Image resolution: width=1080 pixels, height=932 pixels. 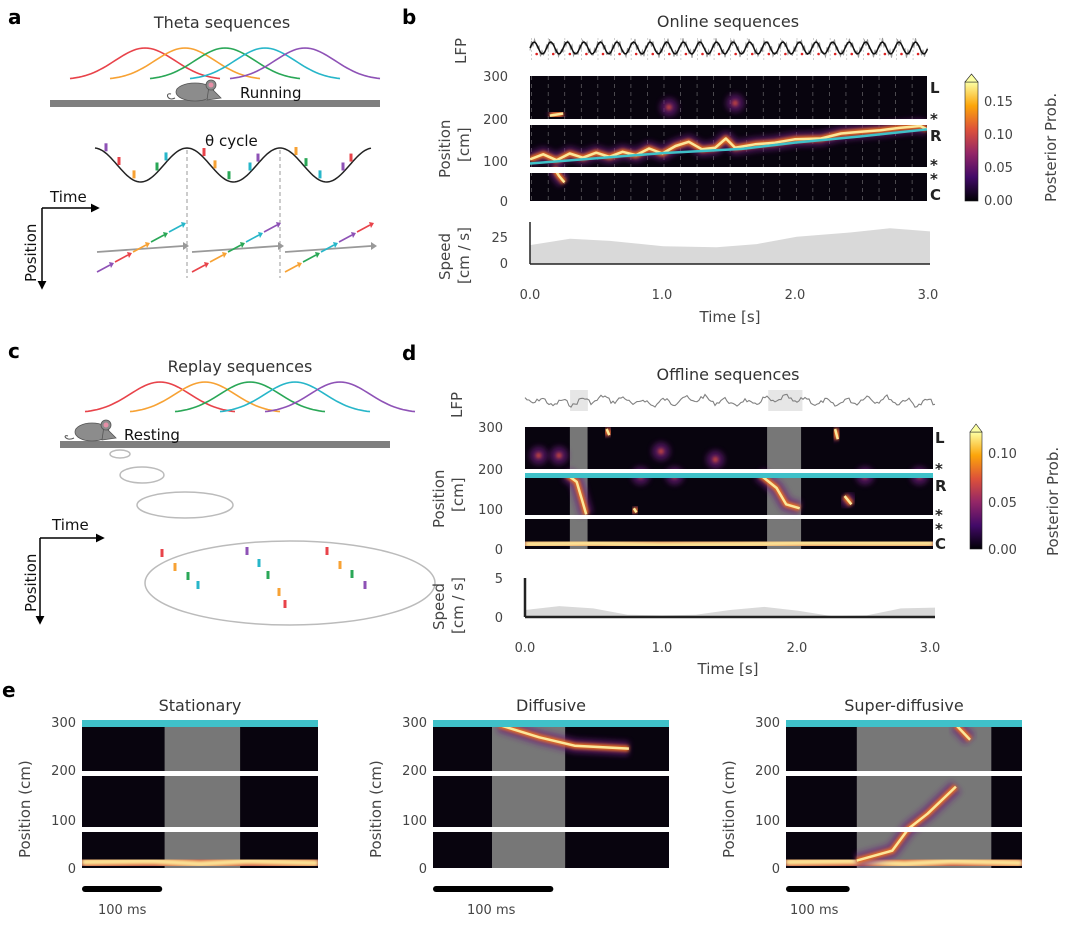 I want to click on segment-labels: L * R * * C, so click(x=936, y=141).